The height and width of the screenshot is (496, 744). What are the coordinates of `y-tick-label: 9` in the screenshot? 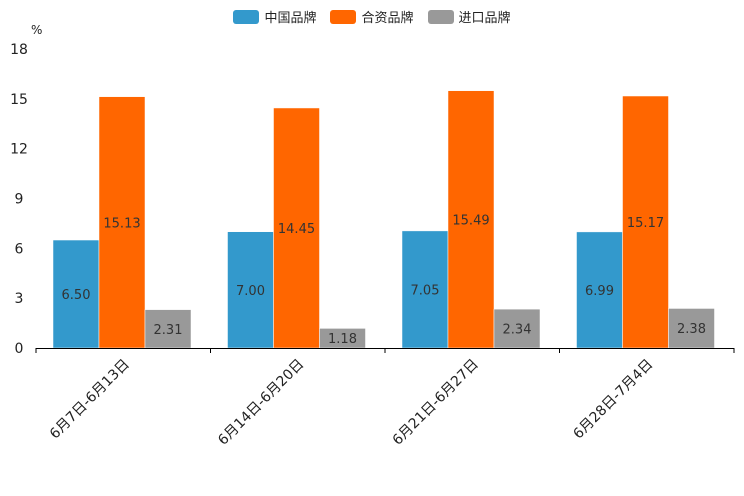 It's located at (19, 200).